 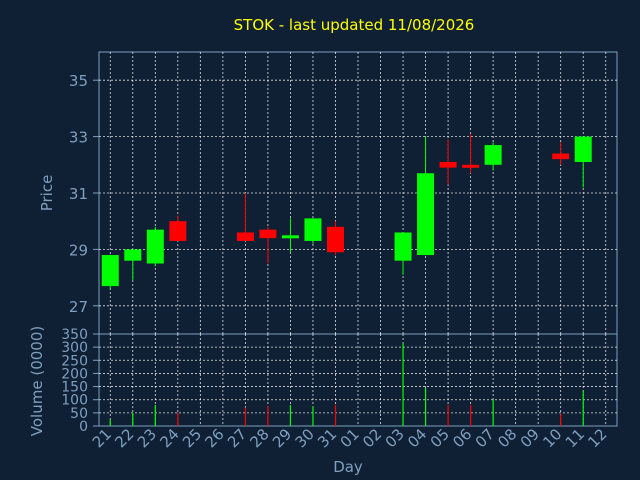 What do you see at coordinates (78, 138) in the screenshot?
I see `price-tick-label: 33` at bounding box center [78, 138].